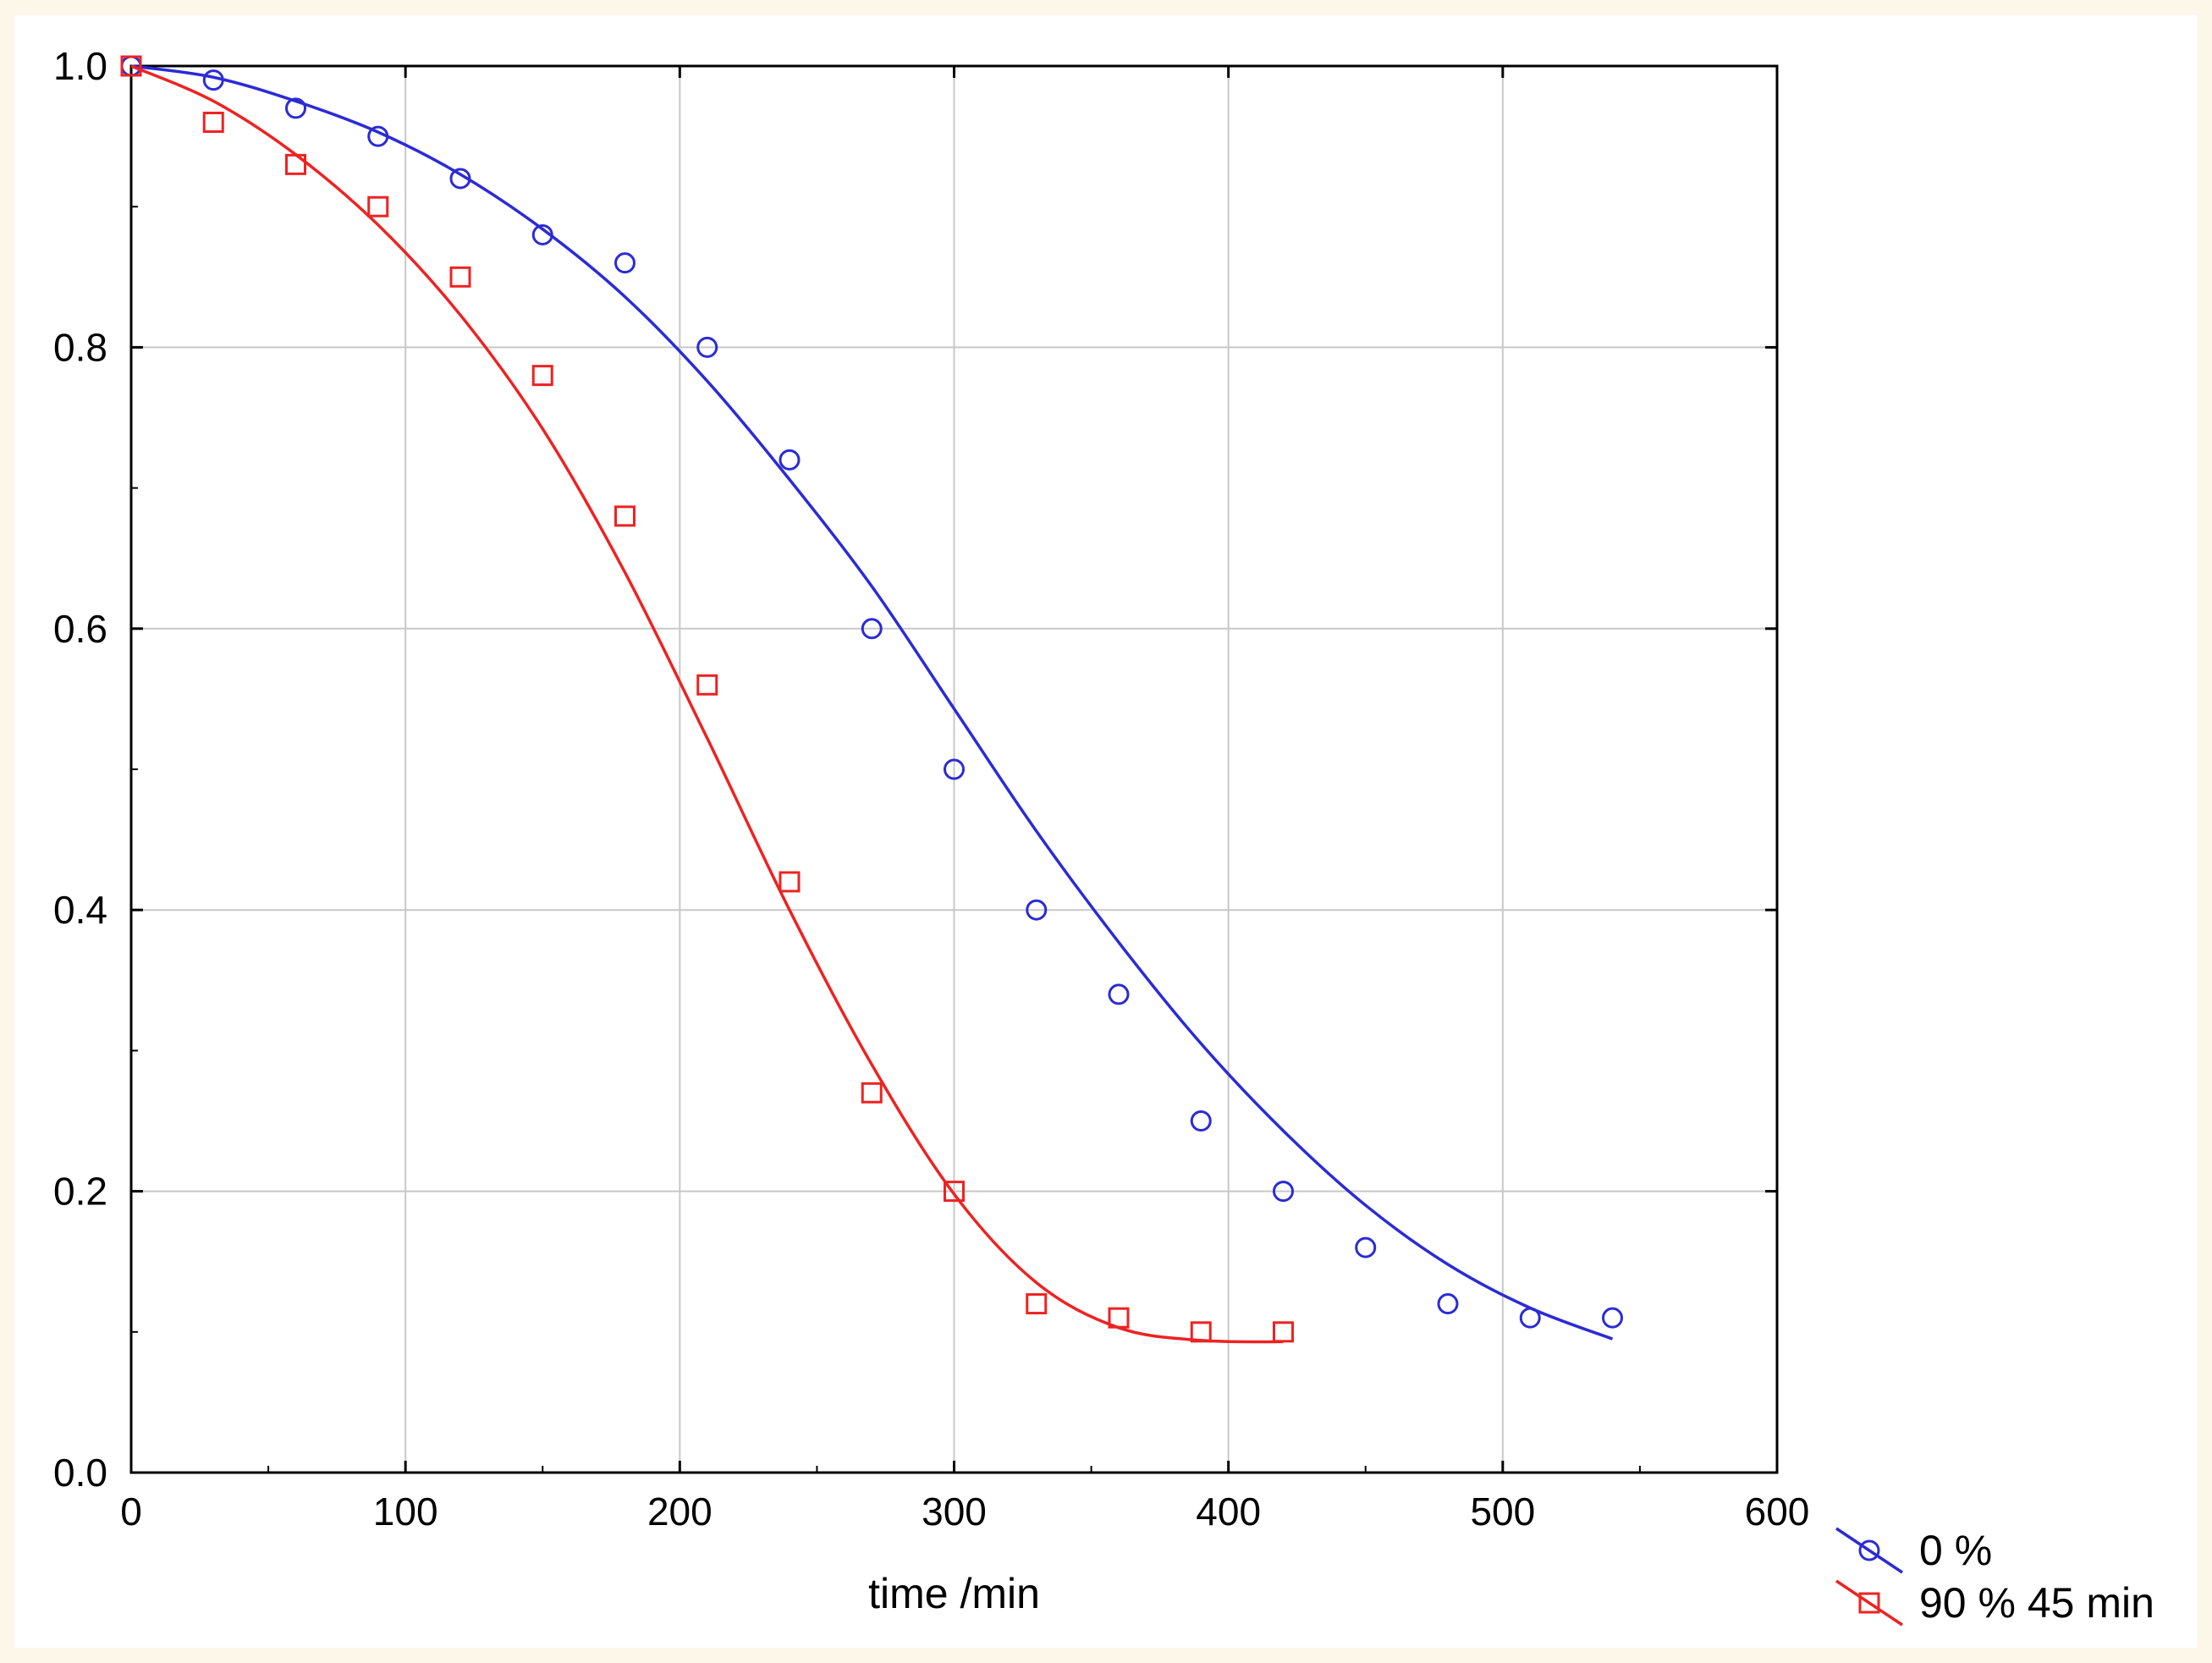  I want to click on x-tick-labels: 0 100 200 300 400 500 600, so click(964, 1512).